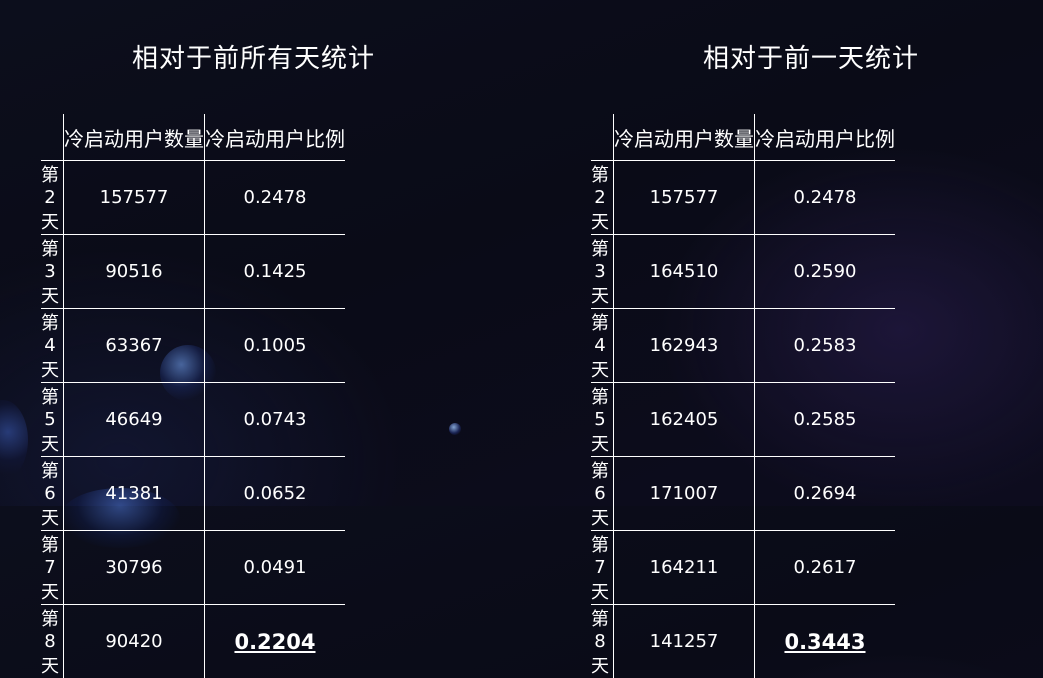 This screenshot has height=678, width=1043. I want to click on table-row: 第5天 46649 0.0743, so click(193, 420).